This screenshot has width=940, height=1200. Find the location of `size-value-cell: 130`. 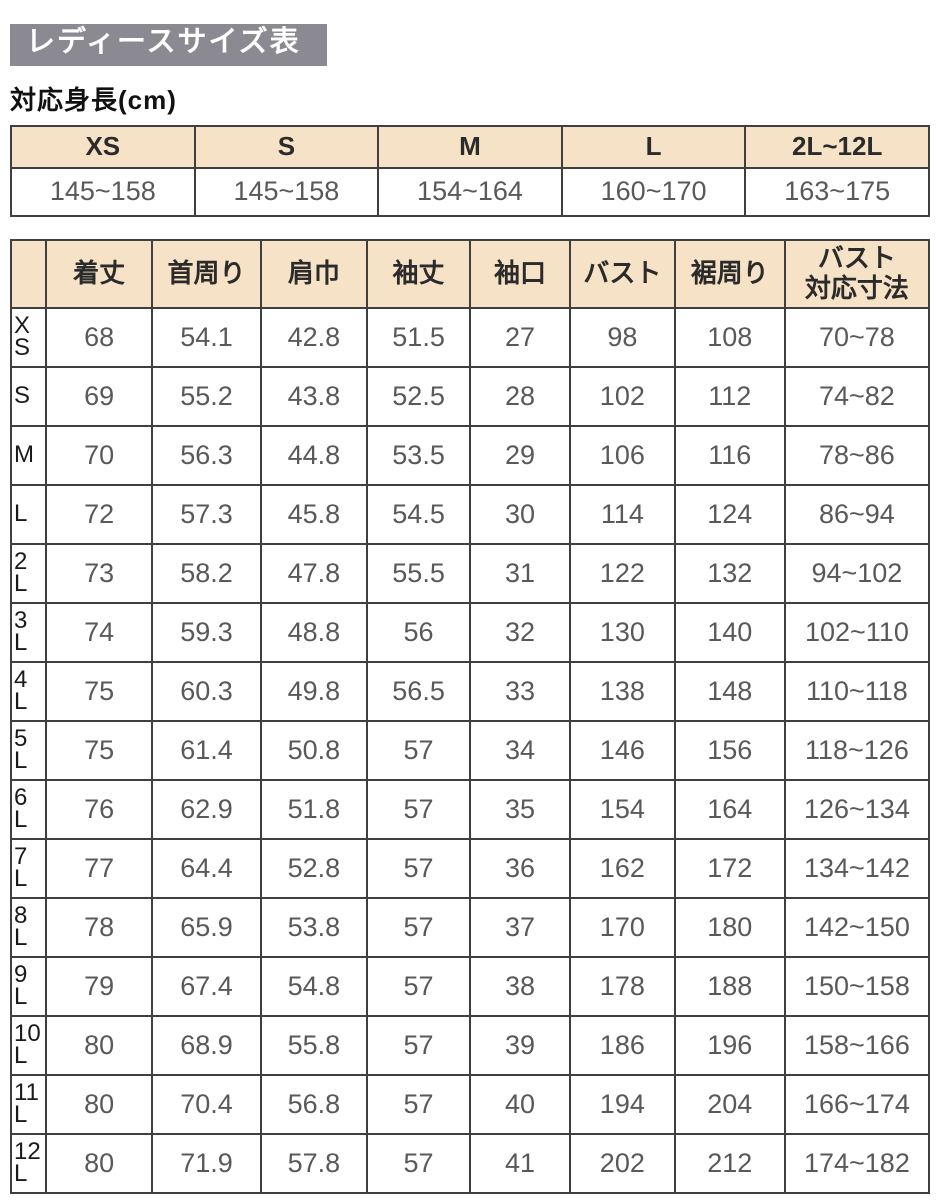

size-value-cell: 130 is located at coordinates (622, 632).